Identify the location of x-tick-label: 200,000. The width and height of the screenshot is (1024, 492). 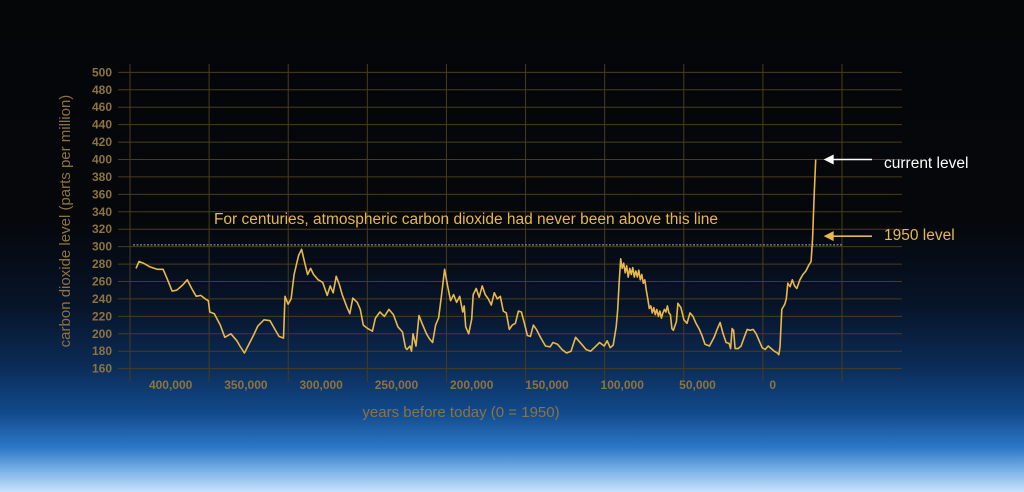
(472, 385).